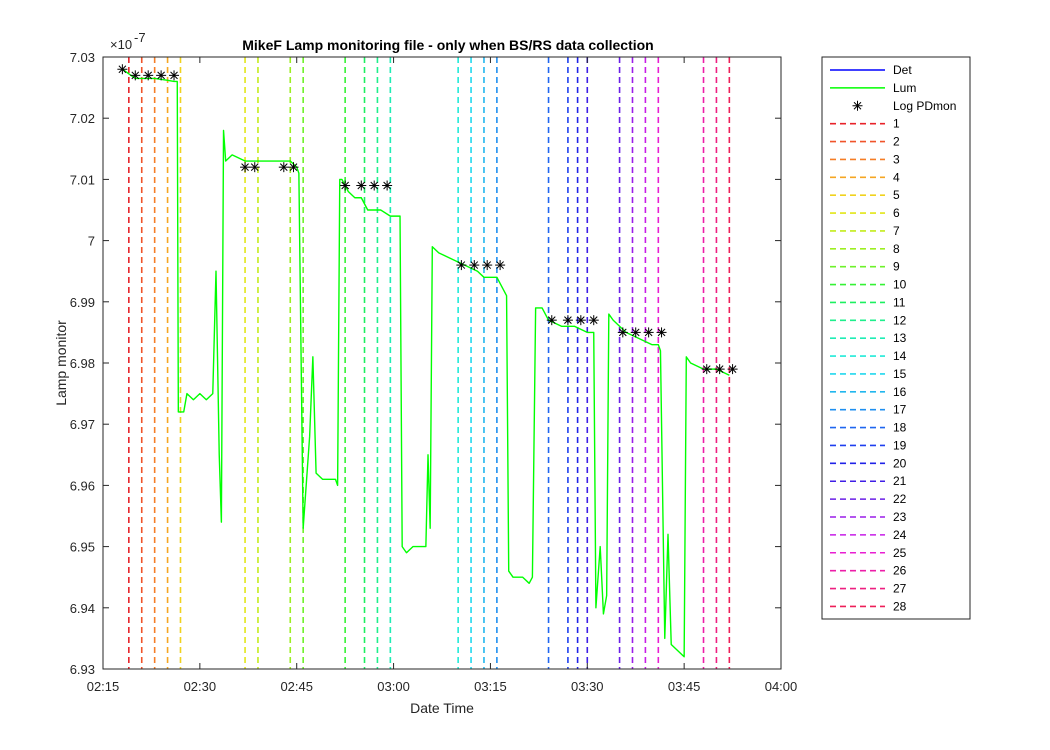 This screenshot has width=1050, height=750. Describe the element at coordinates (865, 159) in the screenshot. I see `legend-entry-3: 3` at that location.